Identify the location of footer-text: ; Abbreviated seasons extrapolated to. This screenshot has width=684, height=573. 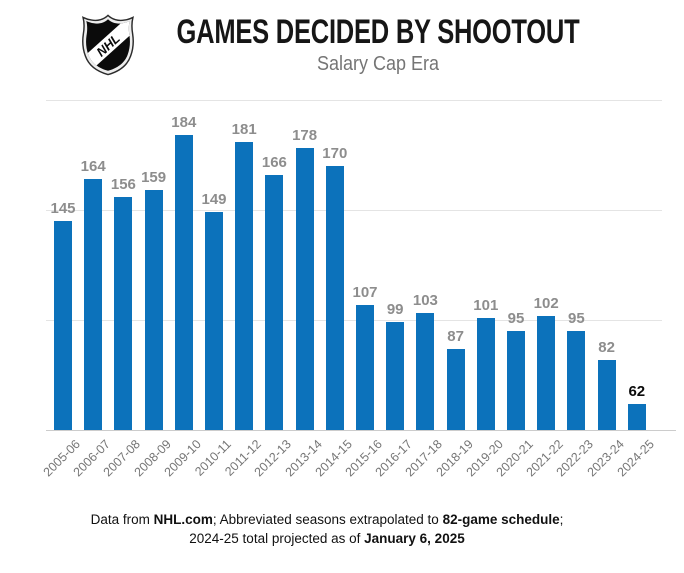
(327, 519).